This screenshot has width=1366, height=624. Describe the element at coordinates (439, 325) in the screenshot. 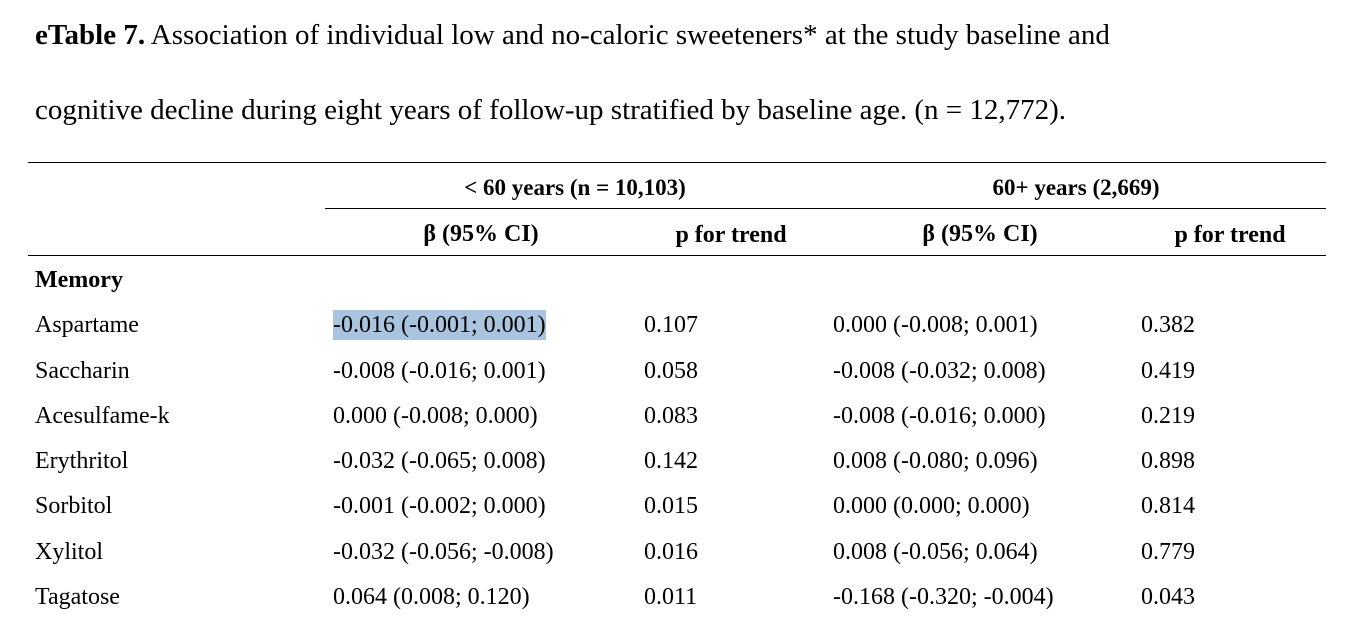

I see `cell-beta-1-selected: -0.016 (-0.001; 0.001)` at that location.